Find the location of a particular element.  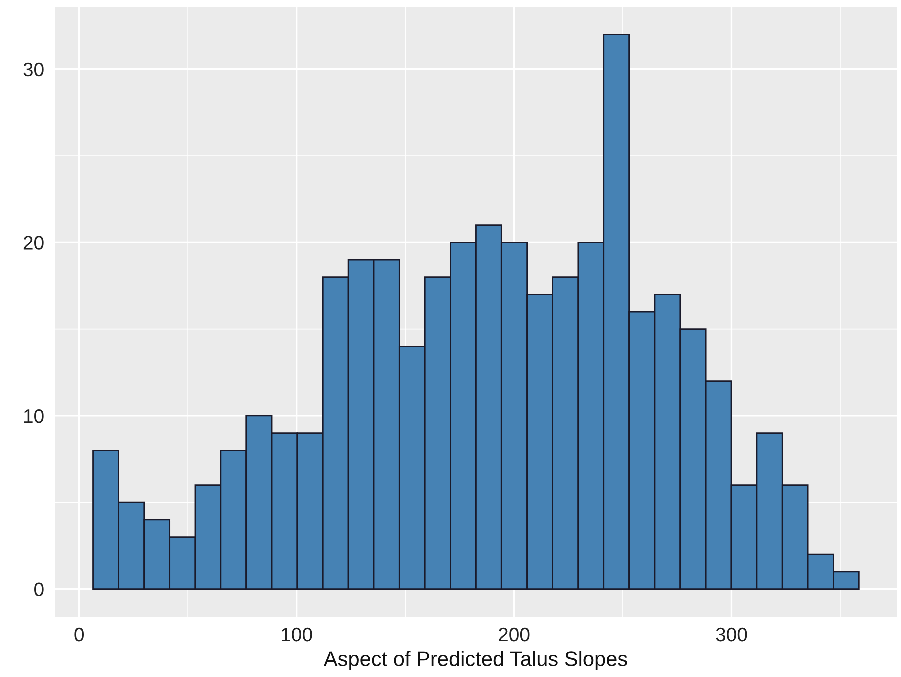

x-tick-label: 300 is located at coordinates (732, 635).